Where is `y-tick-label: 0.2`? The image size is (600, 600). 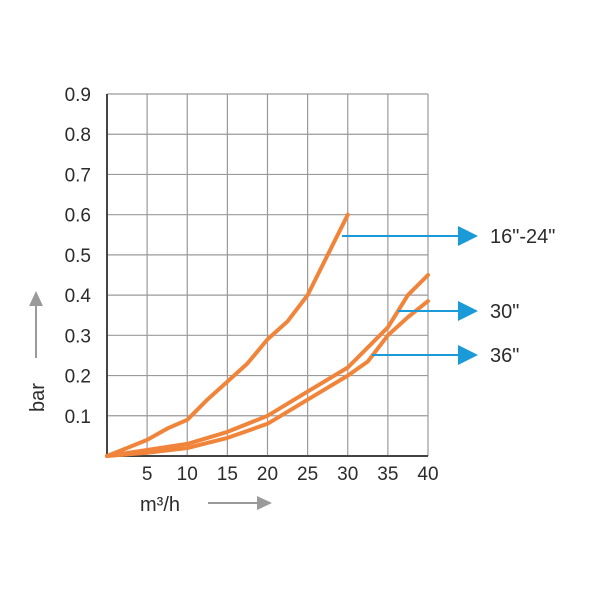 y-tick-label: 0.2 is located at coordinates (78, 377).